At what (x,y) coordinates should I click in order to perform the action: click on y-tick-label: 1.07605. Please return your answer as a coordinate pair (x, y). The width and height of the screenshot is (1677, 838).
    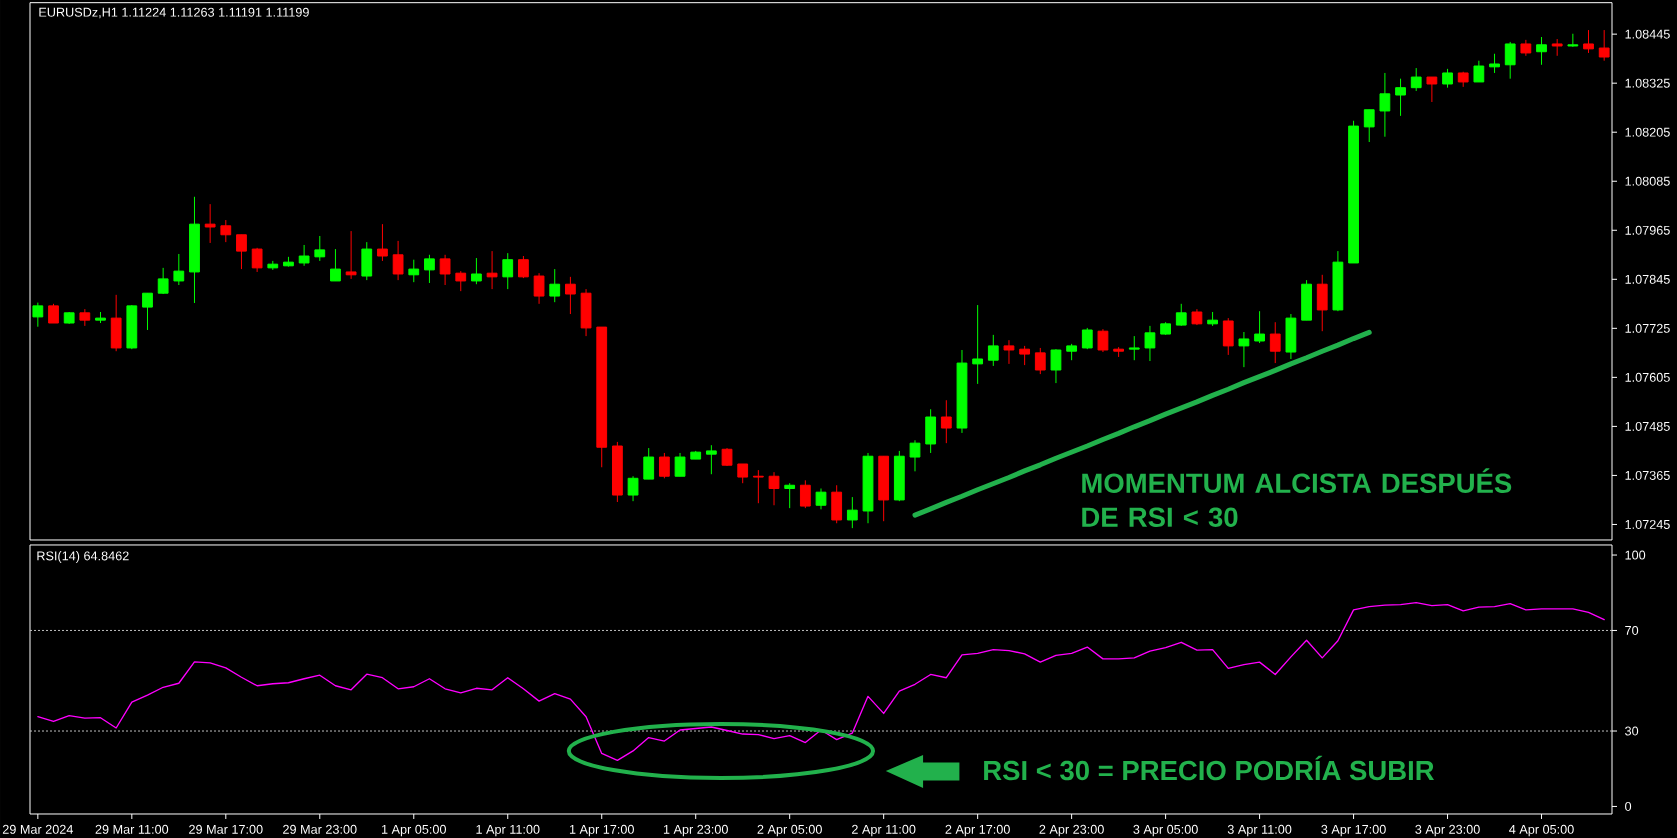
    Looking at the image, I should click on (1647, 377).